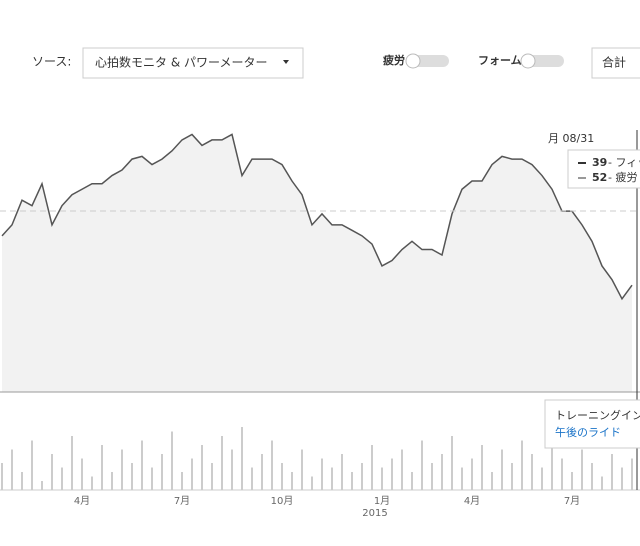 The width and height of the screenshot is (640, 546). I want to click on total-value: 合計, so click(614, 62).